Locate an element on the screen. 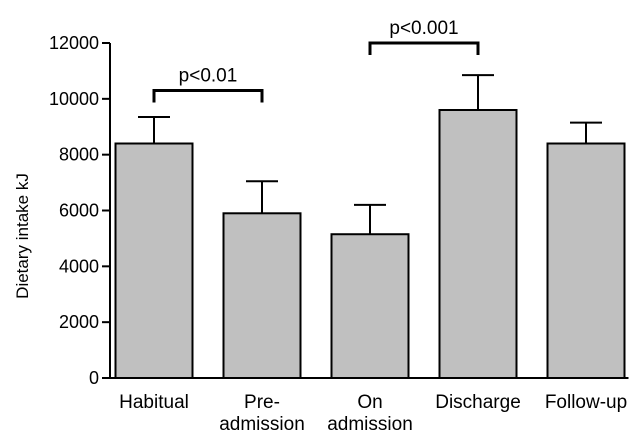  significance-label: p<0.01 is located at coordinates (208, 75).